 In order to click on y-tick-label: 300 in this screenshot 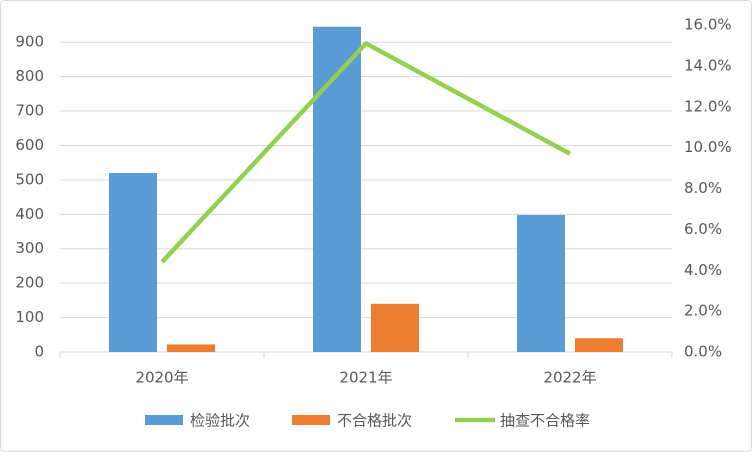, I will do `click(29, 248)`.